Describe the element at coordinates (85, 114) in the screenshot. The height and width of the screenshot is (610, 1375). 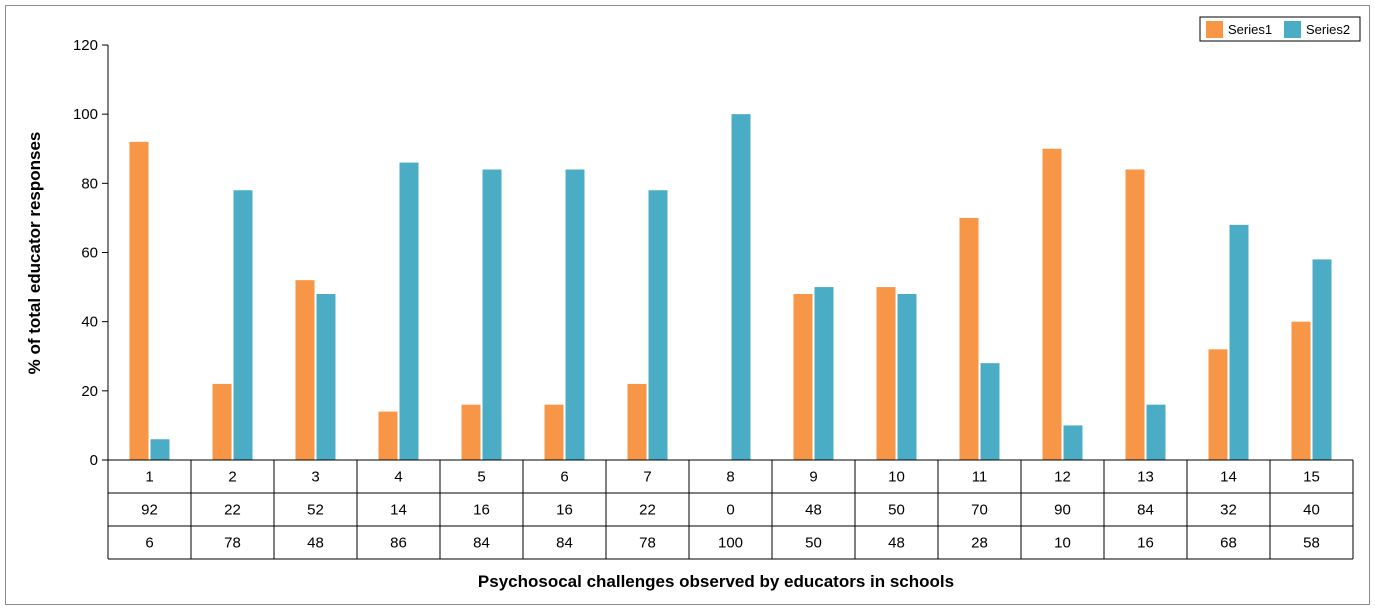
I see `y-tick-label: 100` at that location.